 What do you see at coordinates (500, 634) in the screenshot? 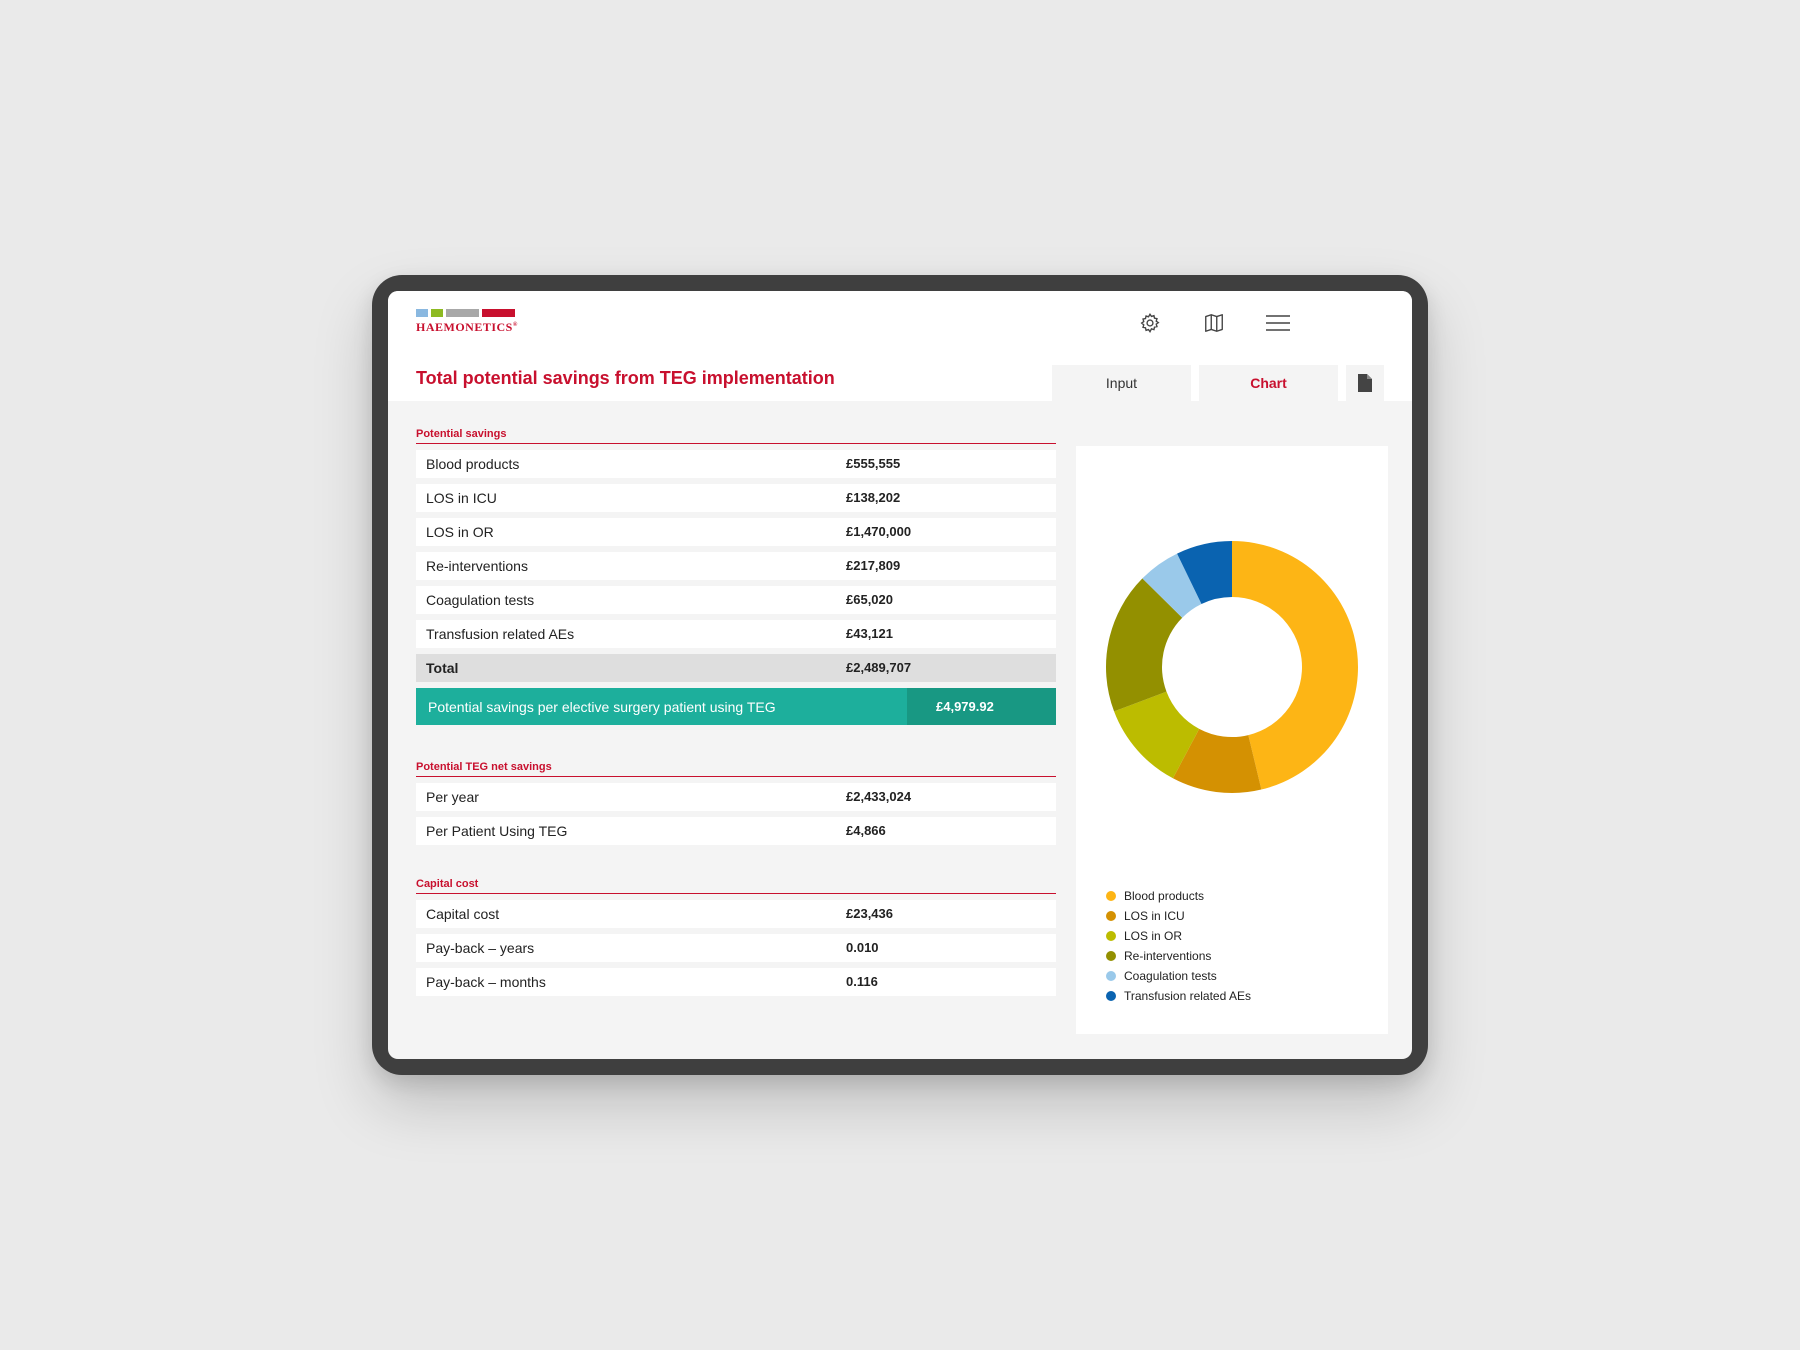
I see `row-label: Transfusion related AEs` at bounding box center [500, 634].